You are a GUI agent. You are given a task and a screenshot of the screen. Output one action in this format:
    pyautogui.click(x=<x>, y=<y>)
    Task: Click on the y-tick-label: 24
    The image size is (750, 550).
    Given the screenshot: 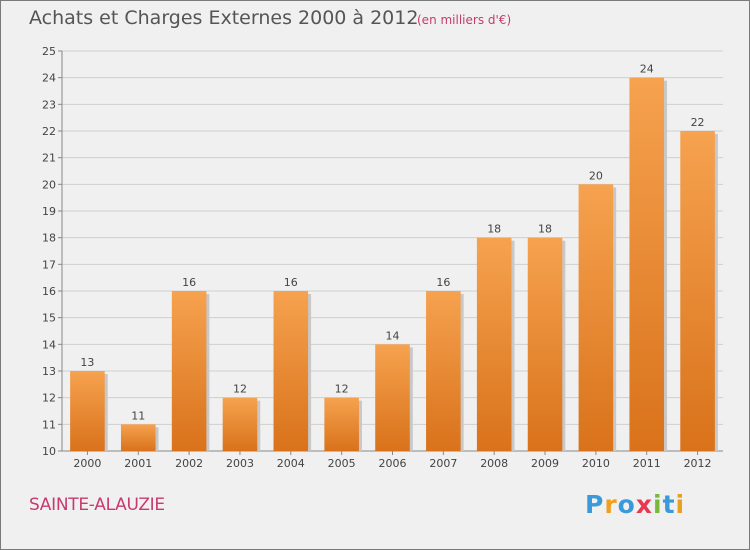 What is the action you would take?
    pyautogui.click(x=49, y=78)
    